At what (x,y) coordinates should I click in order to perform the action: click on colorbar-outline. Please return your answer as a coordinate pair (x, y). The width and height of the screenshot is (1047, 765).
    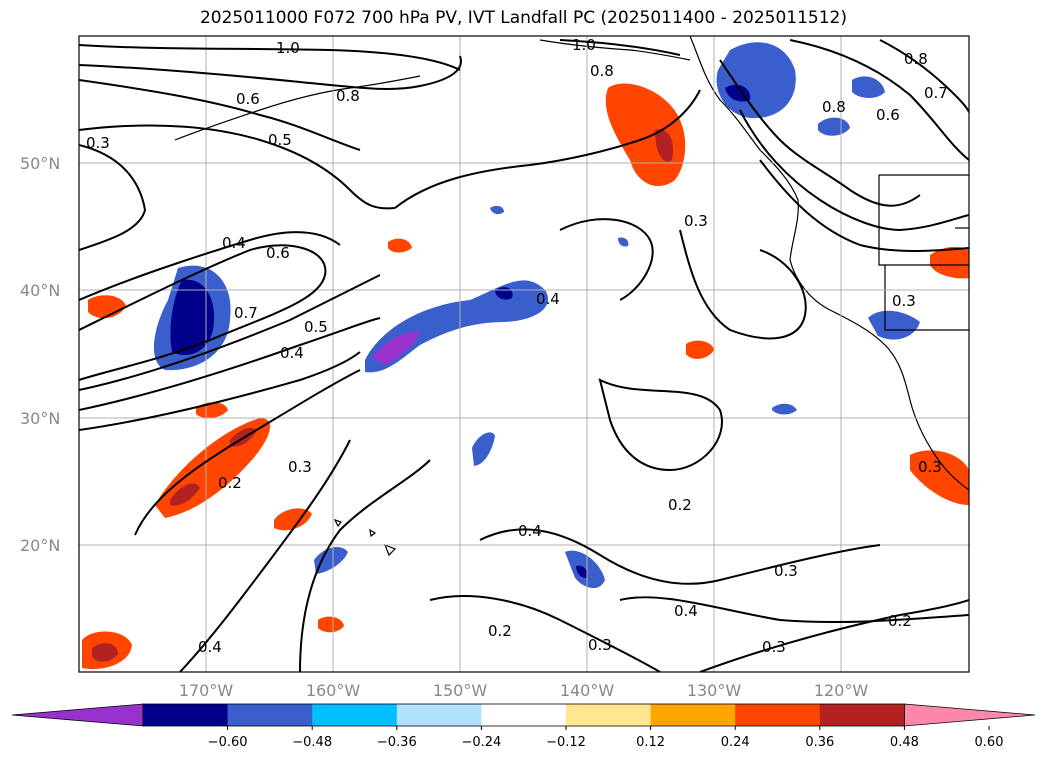
    Looking at the image, I should click on (523, 715).